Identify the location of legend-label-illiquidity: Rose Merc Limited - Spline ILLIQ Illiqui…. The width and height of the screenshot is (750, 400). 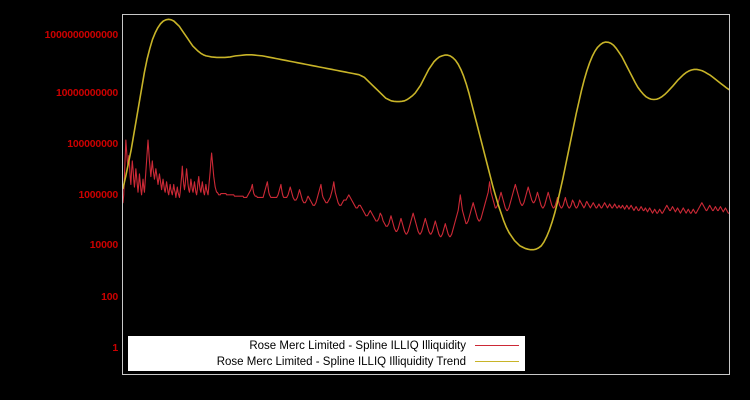
(357, 345).